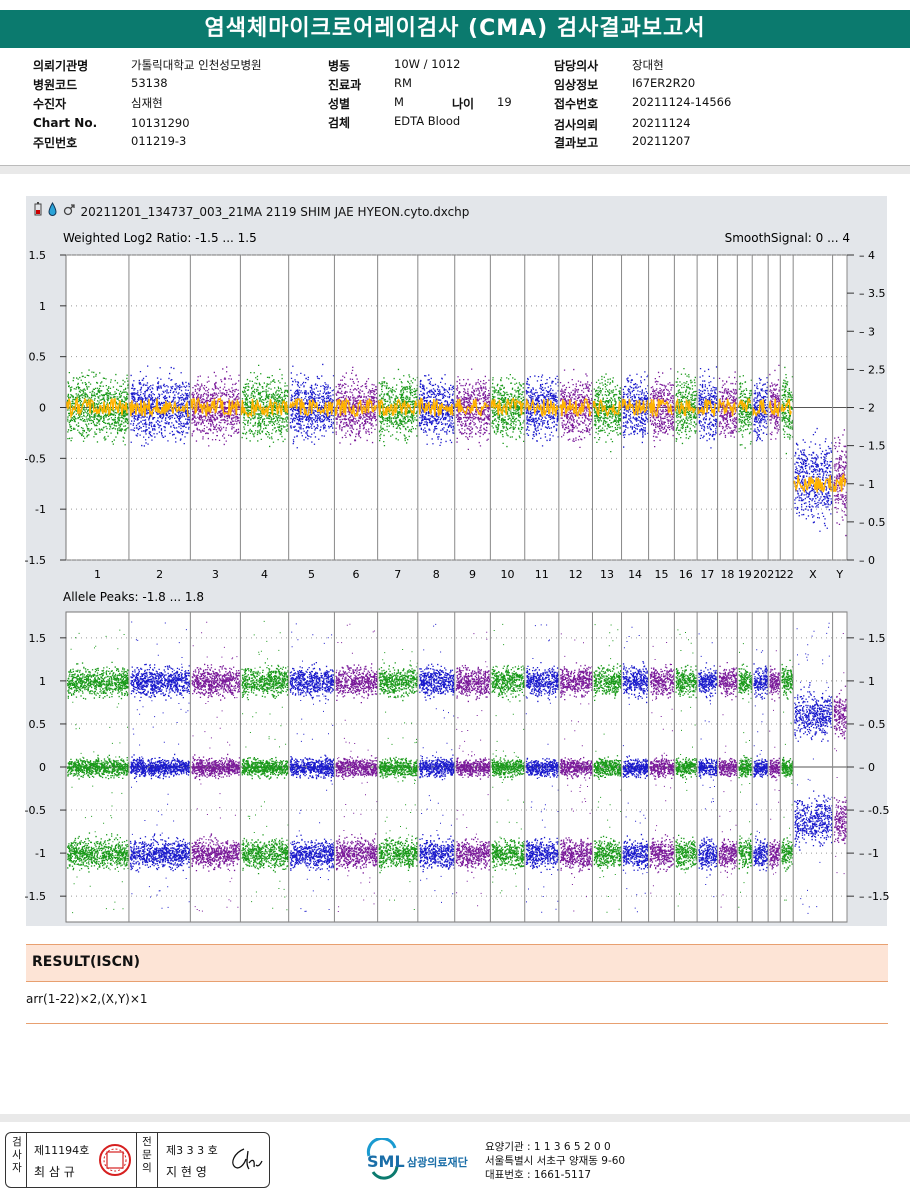 The width and height of the screenshot is (910, 1196). What do you see at coordinates (664, 83) in the screenshot?
I see `info-value: I67ER2R20` at bounding box center [664, 83].